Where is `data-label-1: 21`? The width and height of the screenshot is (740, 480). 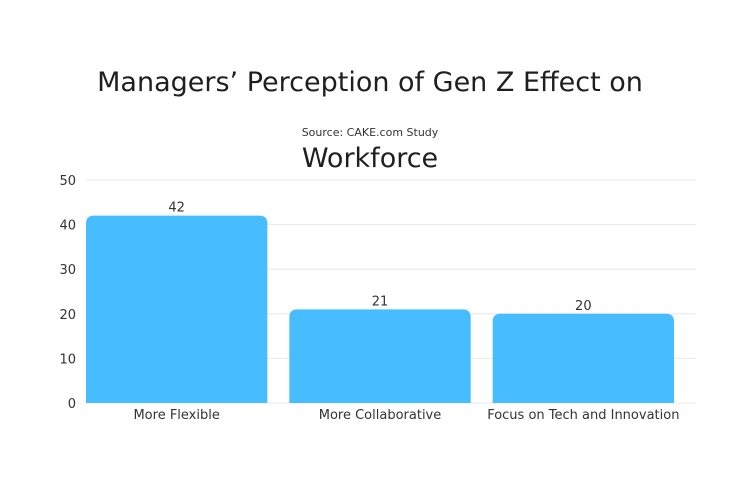
data-label-1: 21 is located at coordinates (380, 301).